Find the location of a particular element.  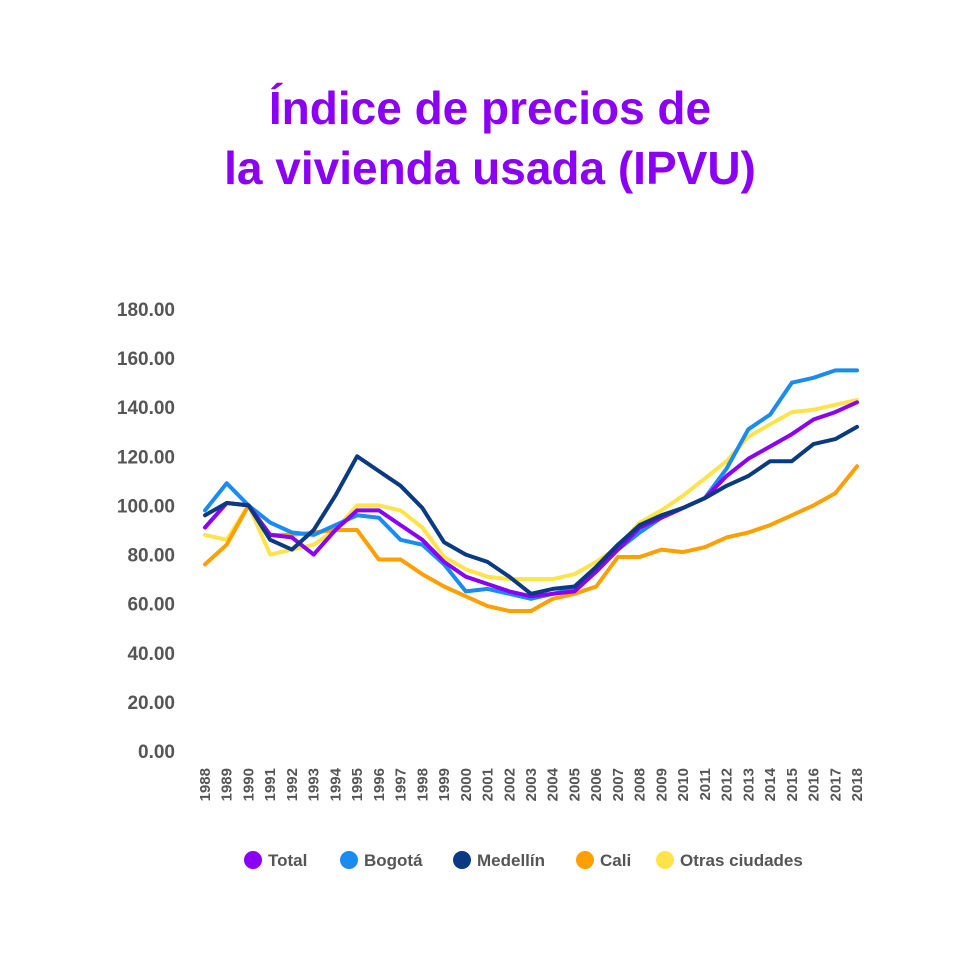

legend-item: Cali is located at coordinates (603, 860).